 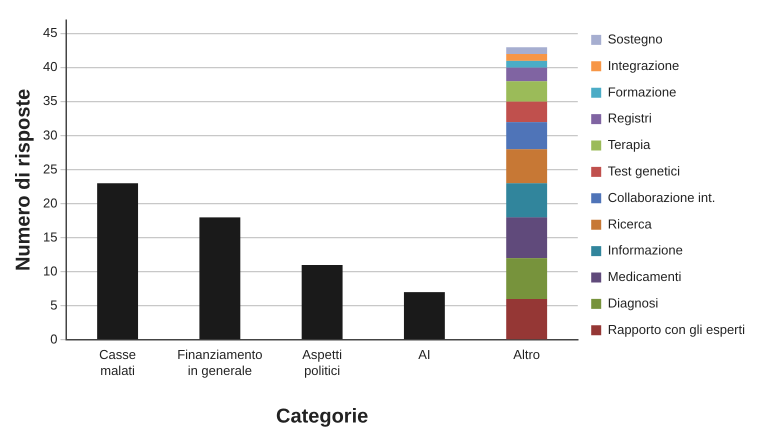 What do you see at coordinates (644, 65) in the screenshot?
I see `legend-label: Integrazione` at bounding box center [644, 65].